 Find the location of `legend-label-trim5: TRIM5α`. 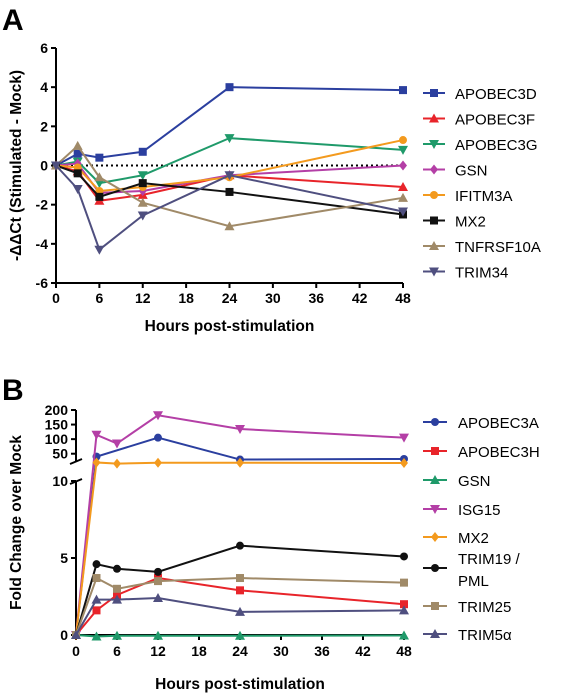

legend-label-trim5: TRIM5α is located at coordinates (485, 635).